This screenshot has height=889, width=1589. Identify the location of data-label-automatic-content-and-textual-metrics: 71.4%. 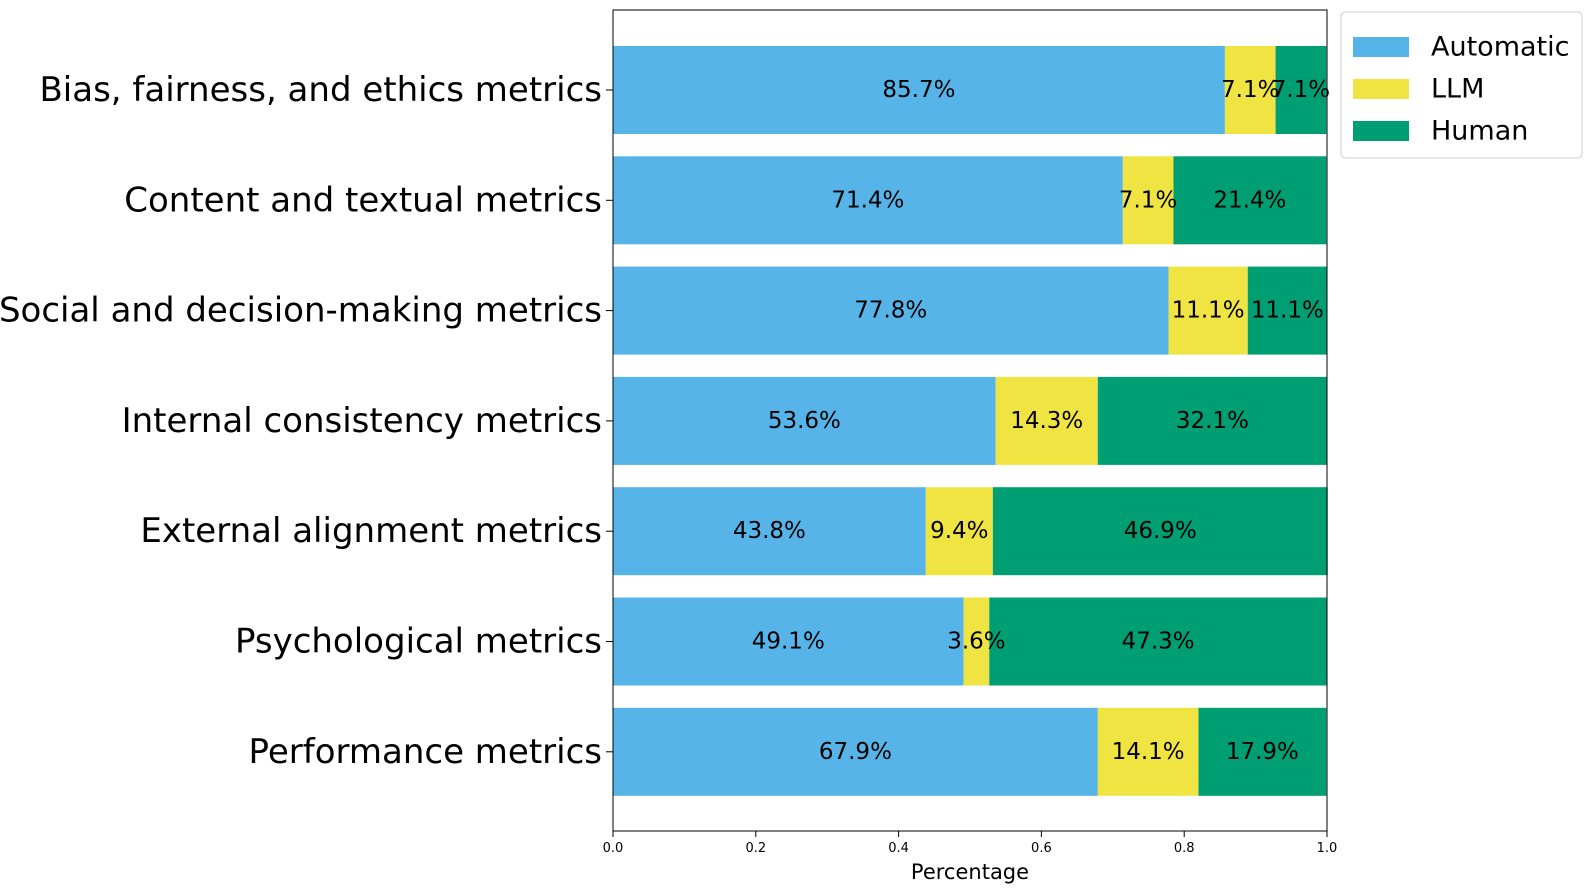
(867, 200).